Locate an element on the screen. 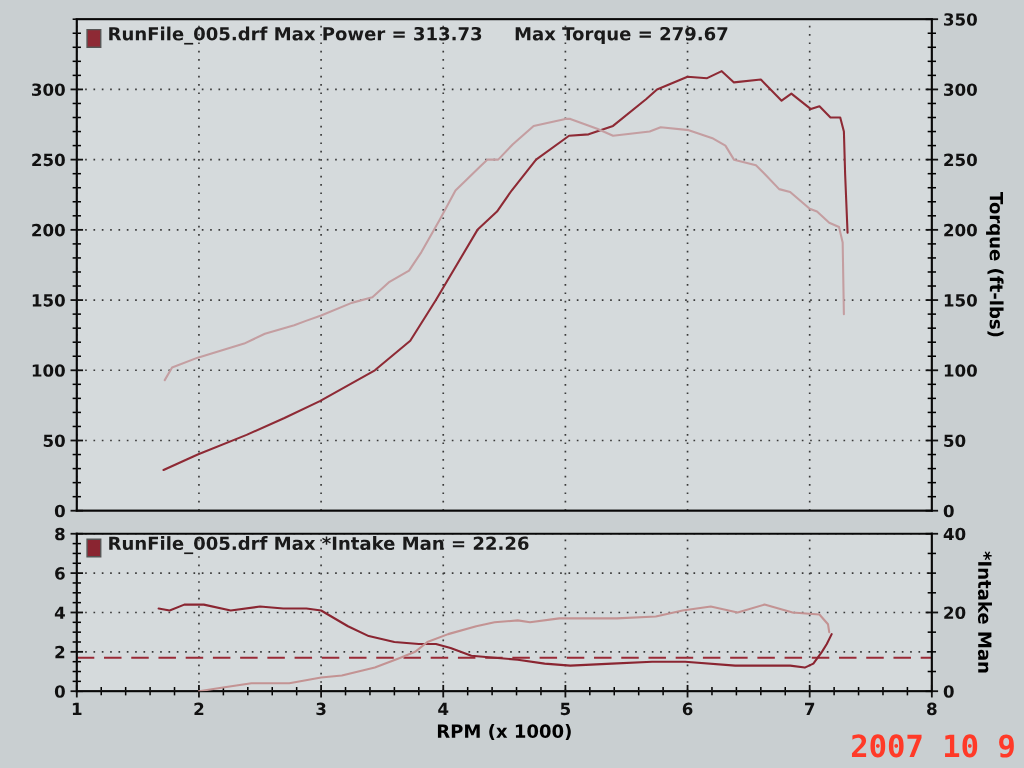 The image size is (1024, 768). y-tick-label: 150 is located at coordinates (48, 300).